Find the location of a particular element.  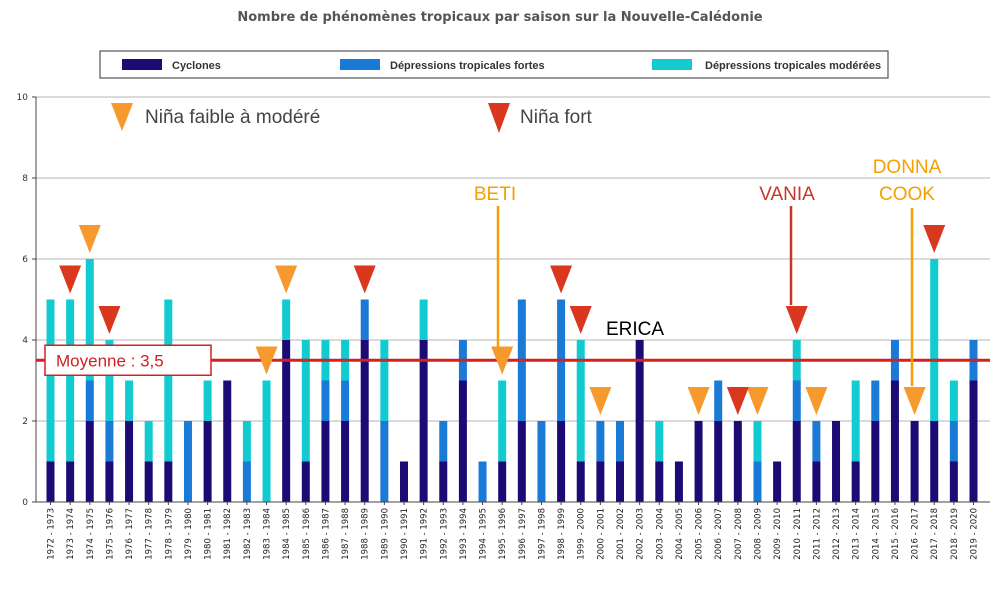

x-tick-label: 1978 - 1979 is located at coordinates (169, 534).